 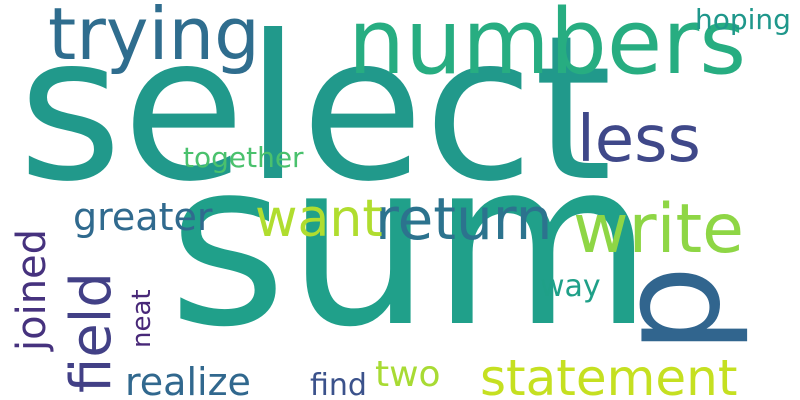 I want to click on word-together: together, so click(x=243, y=157).